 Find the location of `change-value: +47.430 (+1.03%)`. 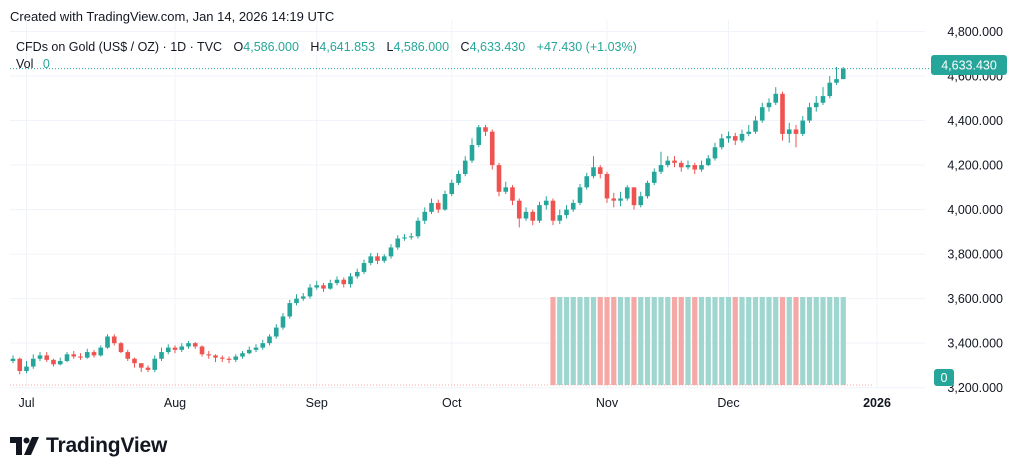

change-value: +47.430 (+1.03%) is located at coordinates (587, 47).